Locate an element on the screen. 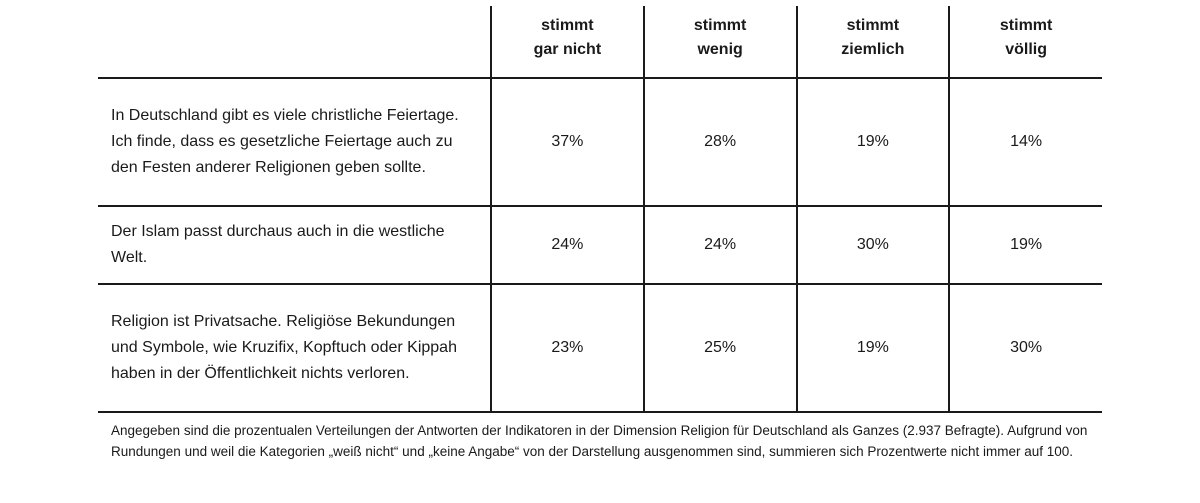 This screenshot has width=1200, height=503. column-header-gar-nicht: stimmt gar nicht is located at coordinates (567, 42).